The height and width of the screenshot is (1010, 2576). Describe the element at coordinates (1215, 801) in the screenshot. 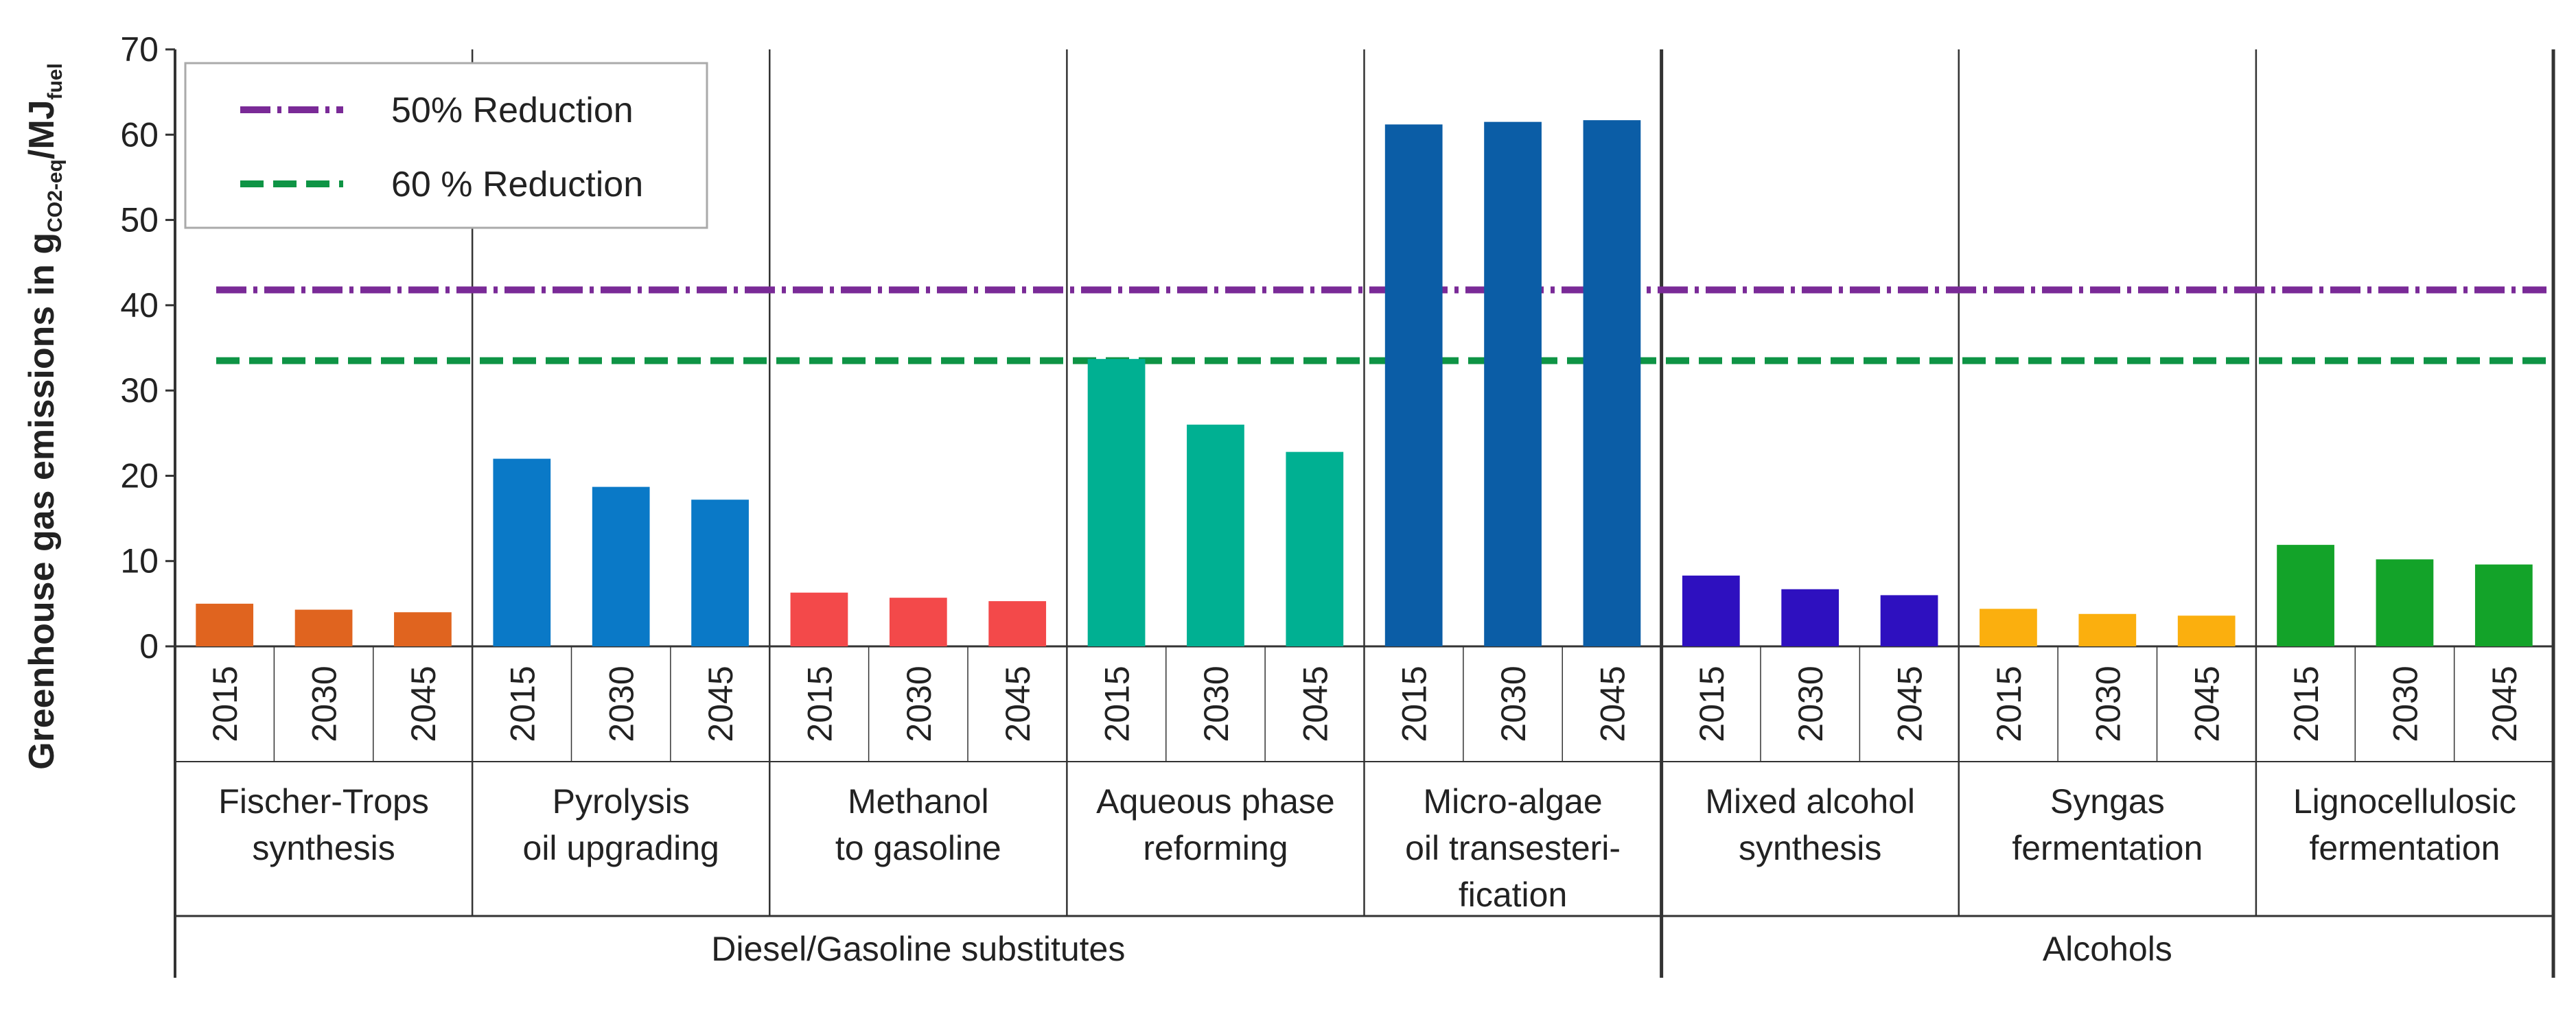

I see `group-name-label: Aqueous phase` at that location.